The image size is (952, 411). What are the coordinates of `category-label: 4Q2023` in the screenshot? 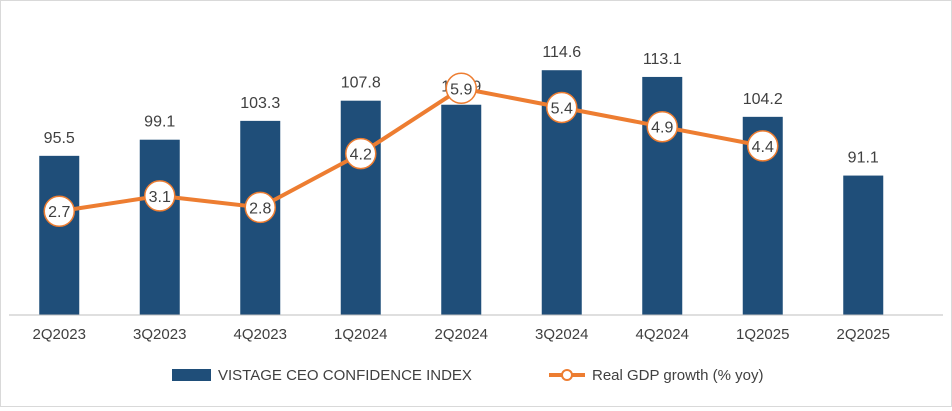 It's located at (260, 334).